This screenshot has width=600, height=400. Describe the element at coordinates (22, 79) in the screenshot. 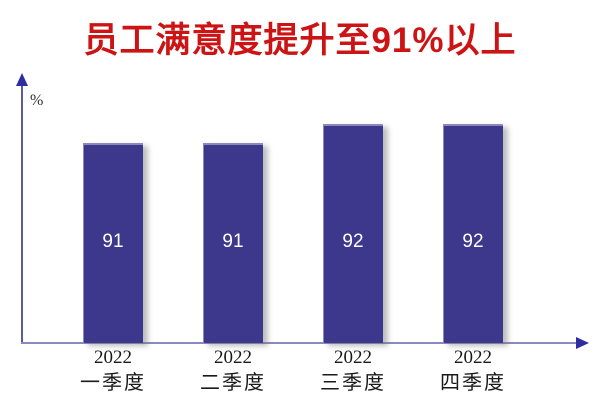

I see `y-axis-arrow-icon` at that location.